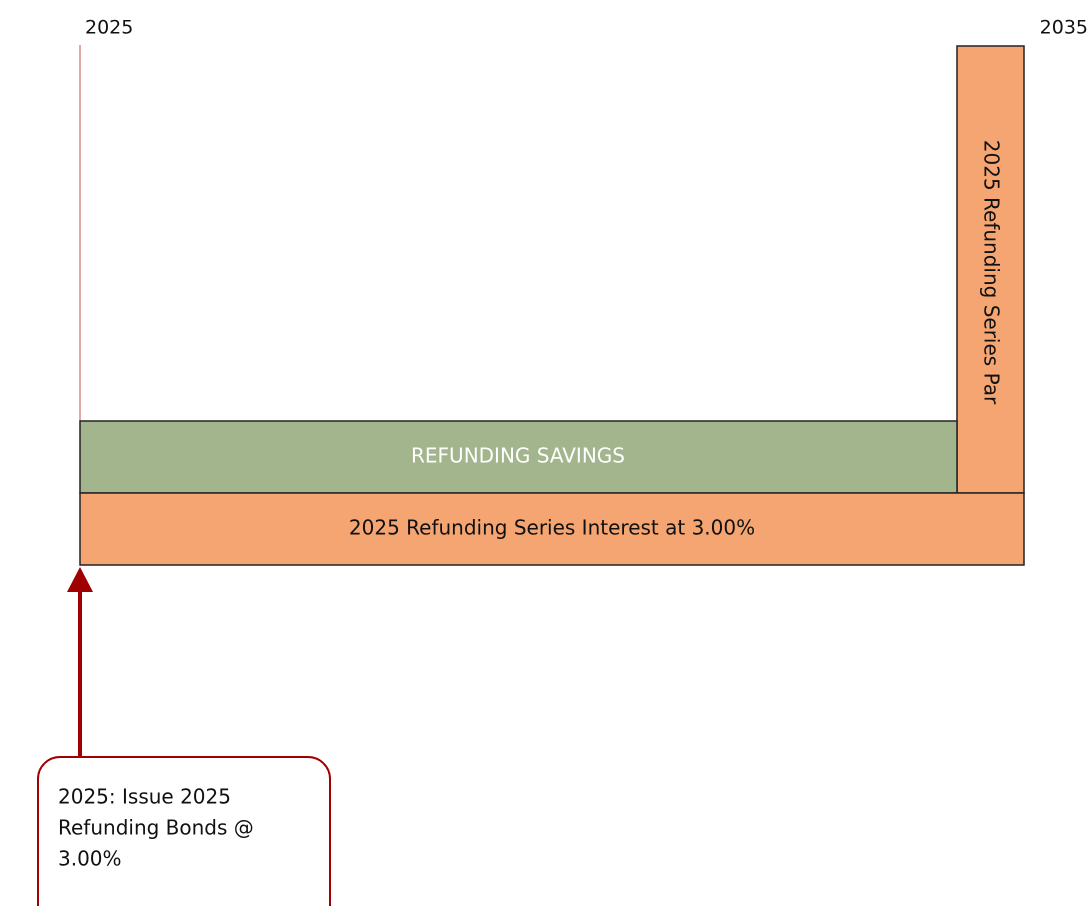  What do you see at coordinates (80, 579) in the screenshot?
I see `arrow-head` at bounding box center [80, 579].